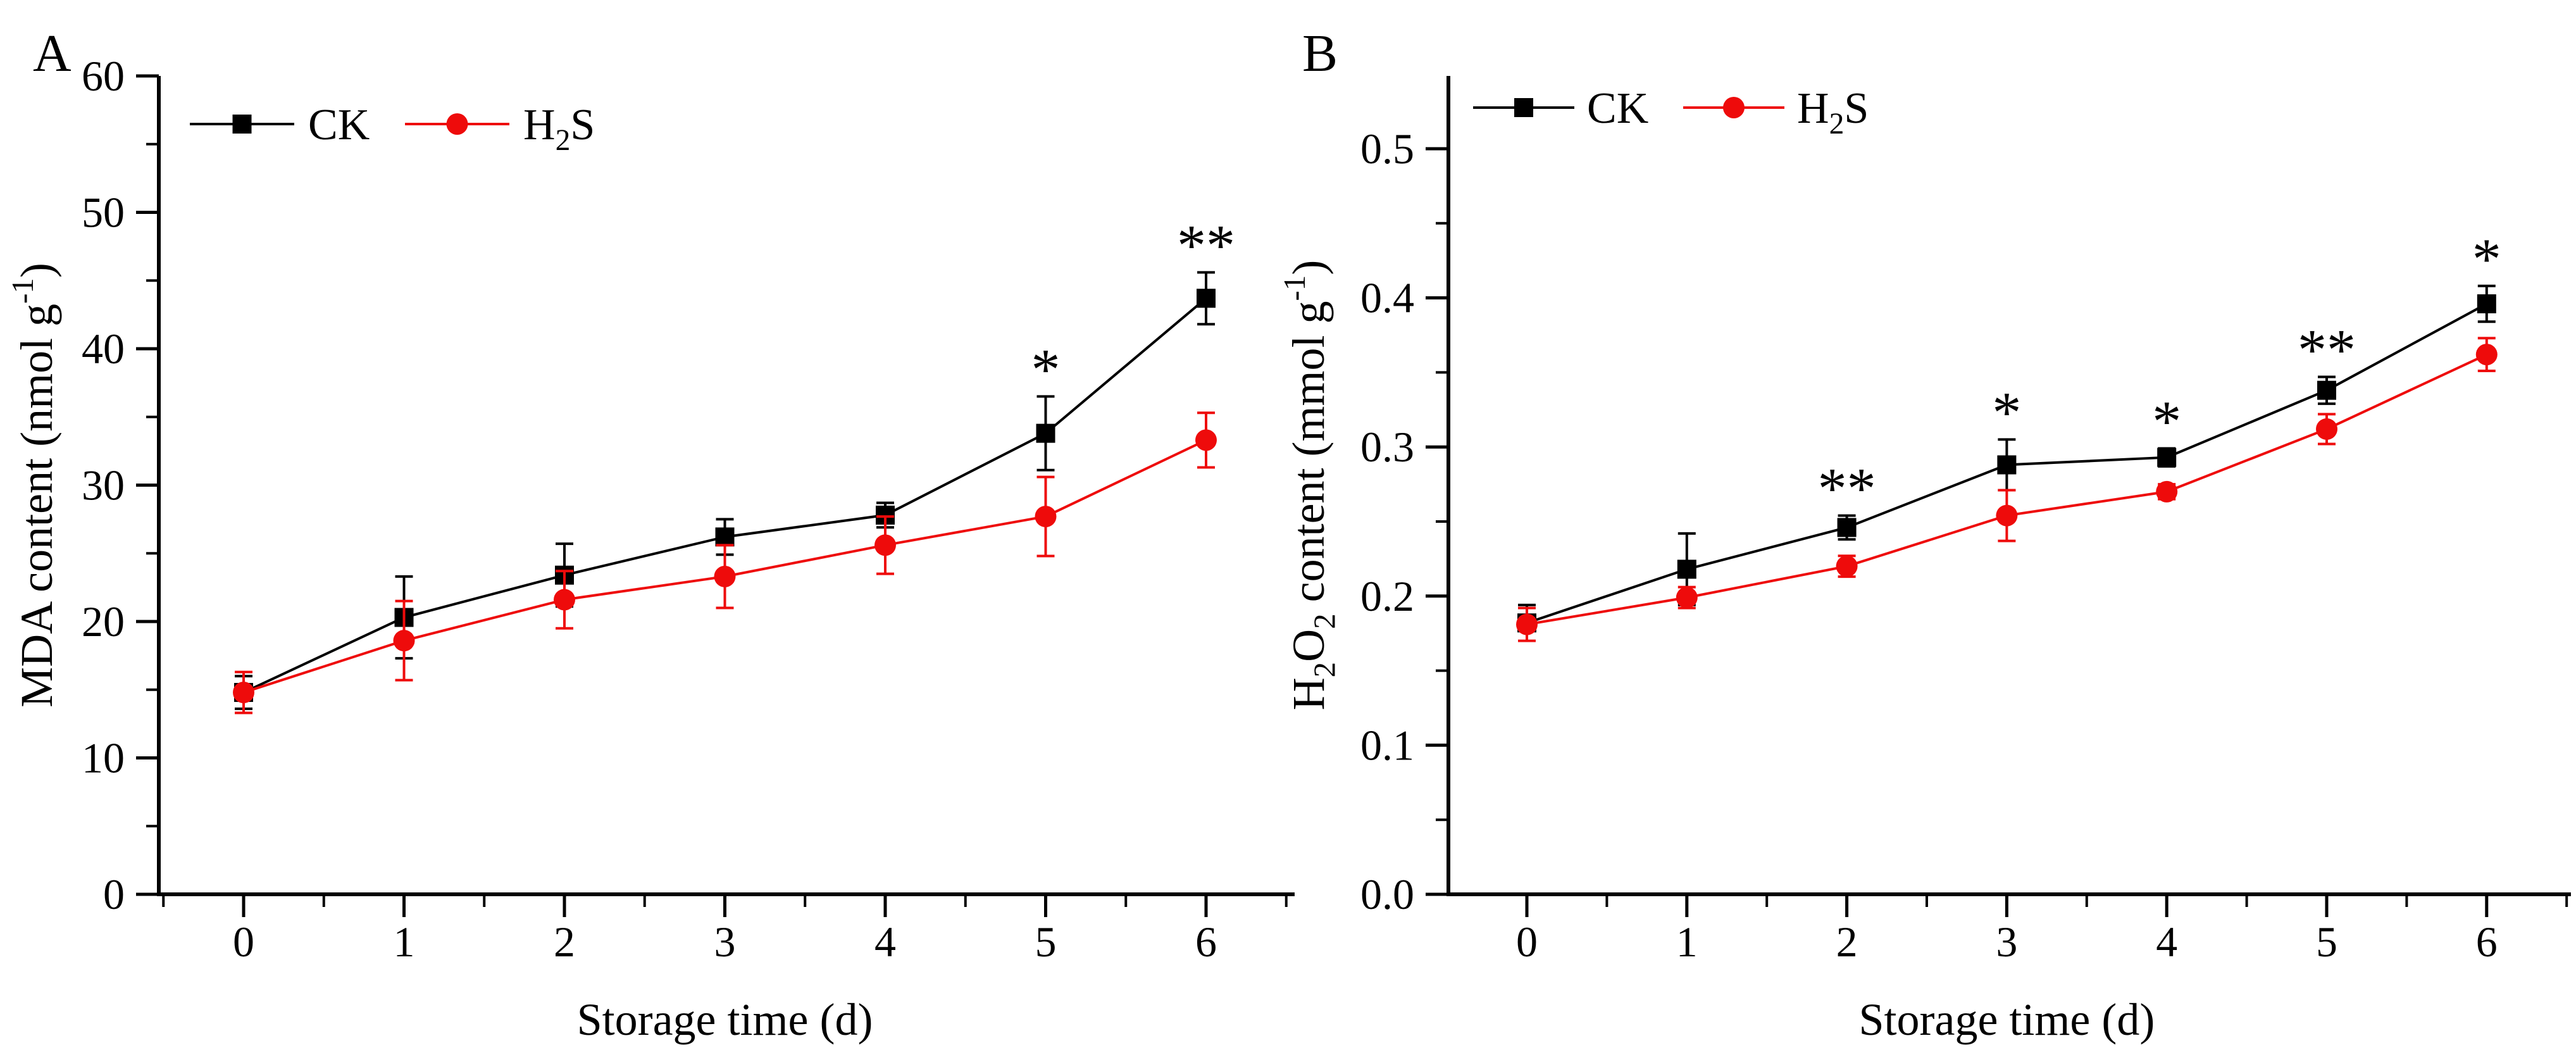  I want to click on series-h2s-a, so click(725, 563).